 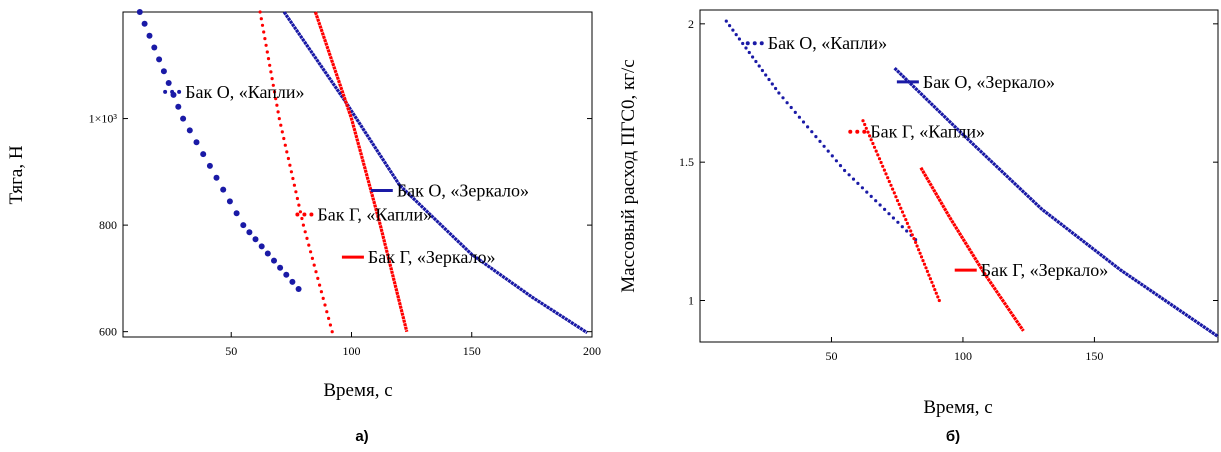 I want to click on x-tick-label: 150, so click(x=1094, y=356).